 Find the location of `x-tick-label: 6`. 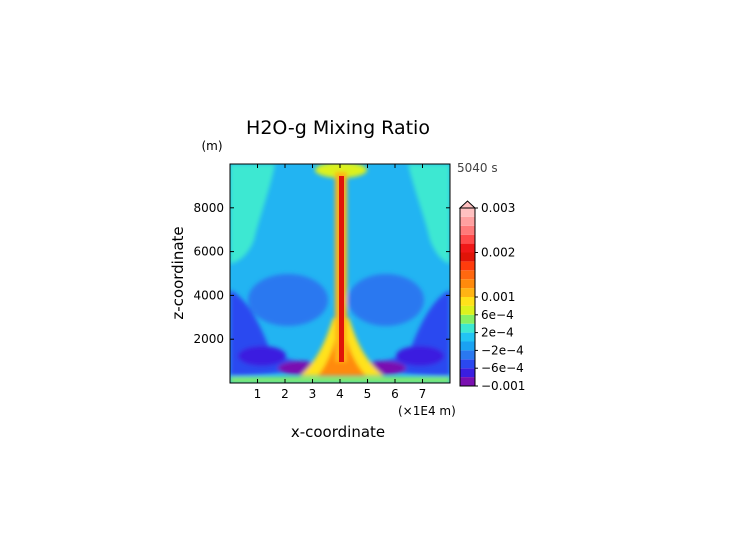

x-tick-label: 6 is located at coordinates (395, 394).